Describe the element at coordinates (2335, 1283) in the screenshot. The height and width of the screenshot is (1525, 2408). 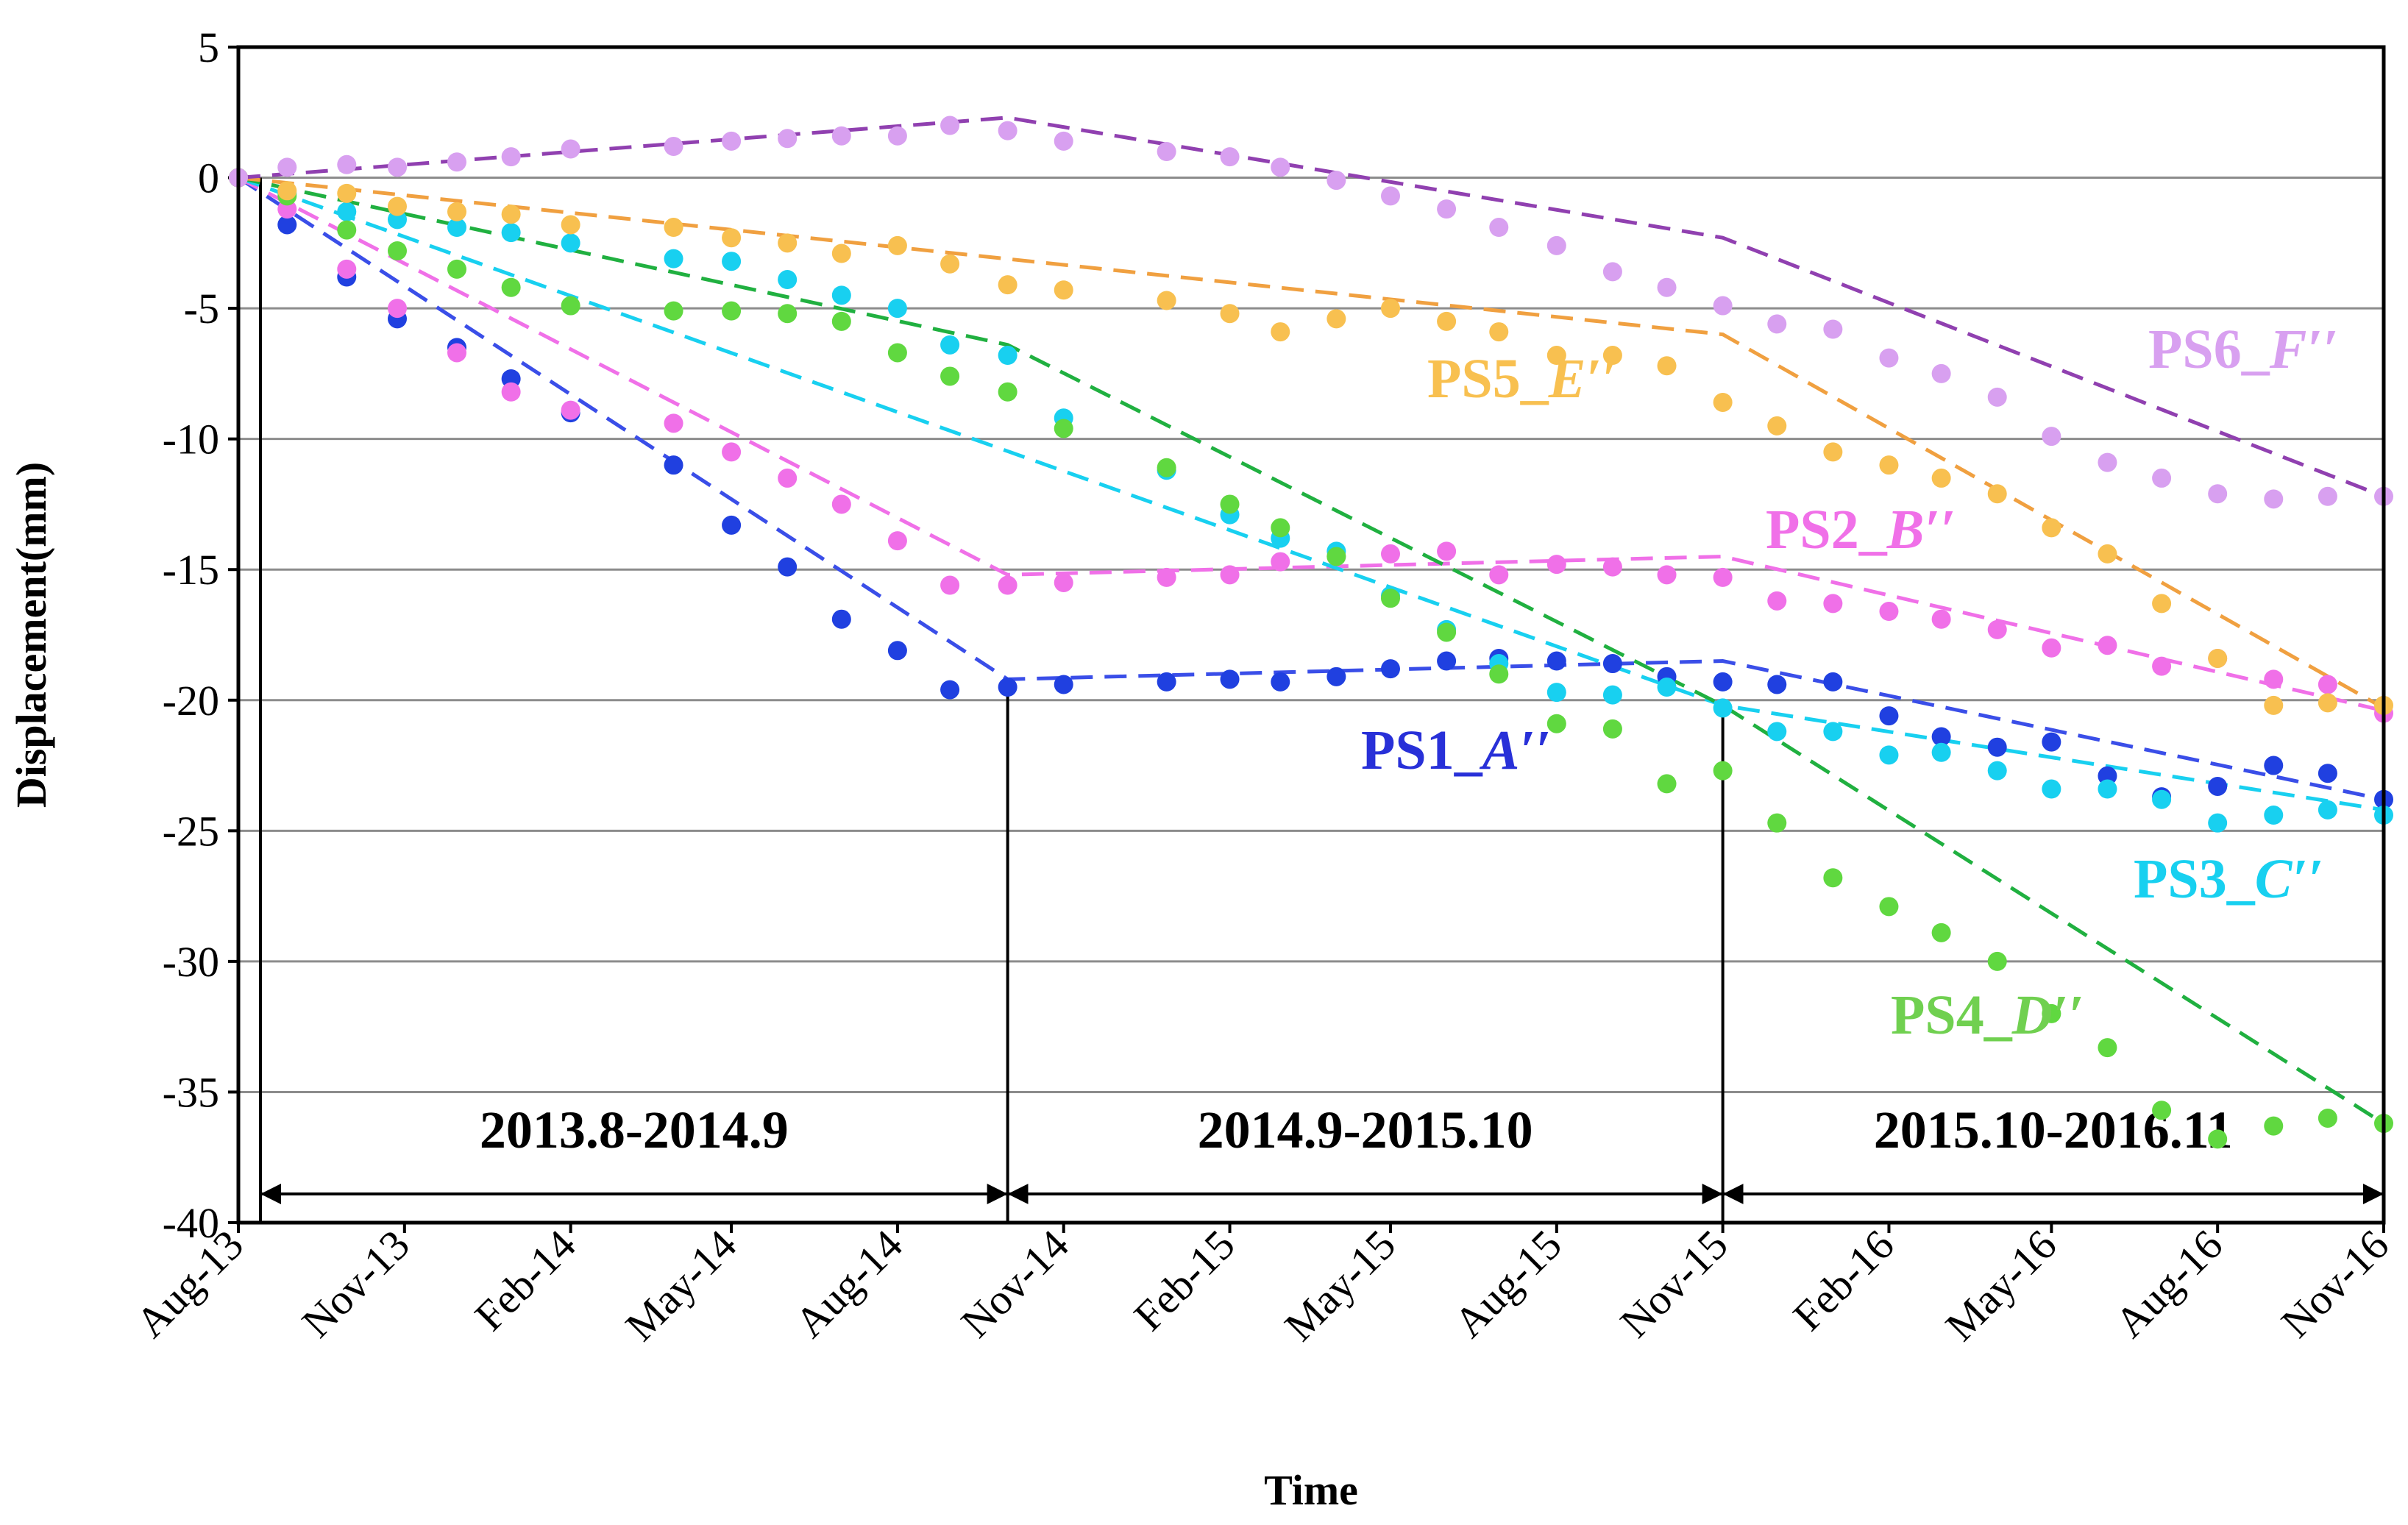
I see `x-tick-label: Nov-16` at that location.